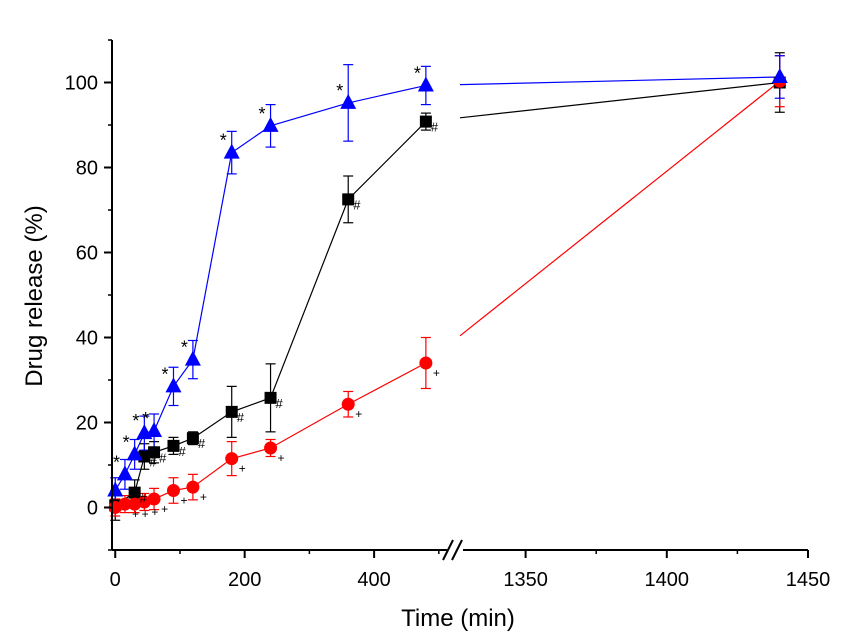 The height and width of the screenshot is (639, 850). What do you see at coordinates (619, 100) in the screenshot?
I see `series-connector-square` at bounding box center [619, 100].